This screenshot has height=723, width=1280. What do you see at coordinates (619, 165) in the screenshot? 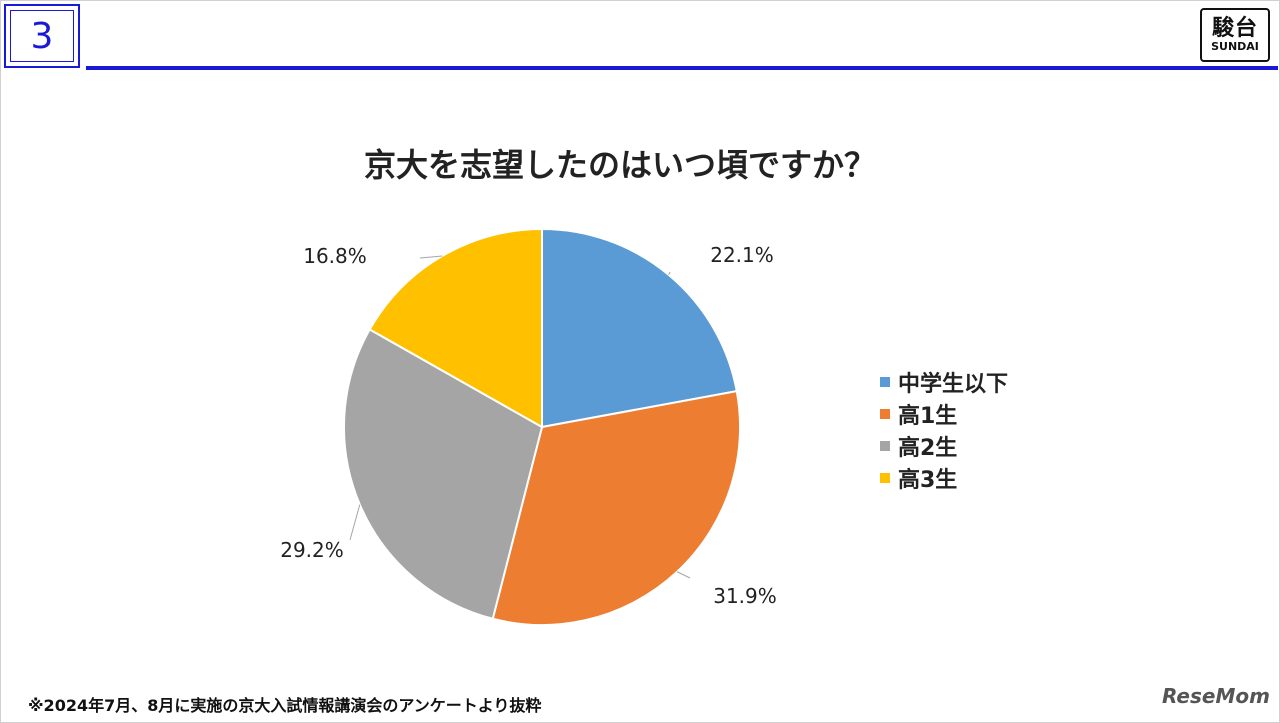
I see `chart-title: 京大を志望したのはいつ頃ですか？` at bounding box center [619, 165].